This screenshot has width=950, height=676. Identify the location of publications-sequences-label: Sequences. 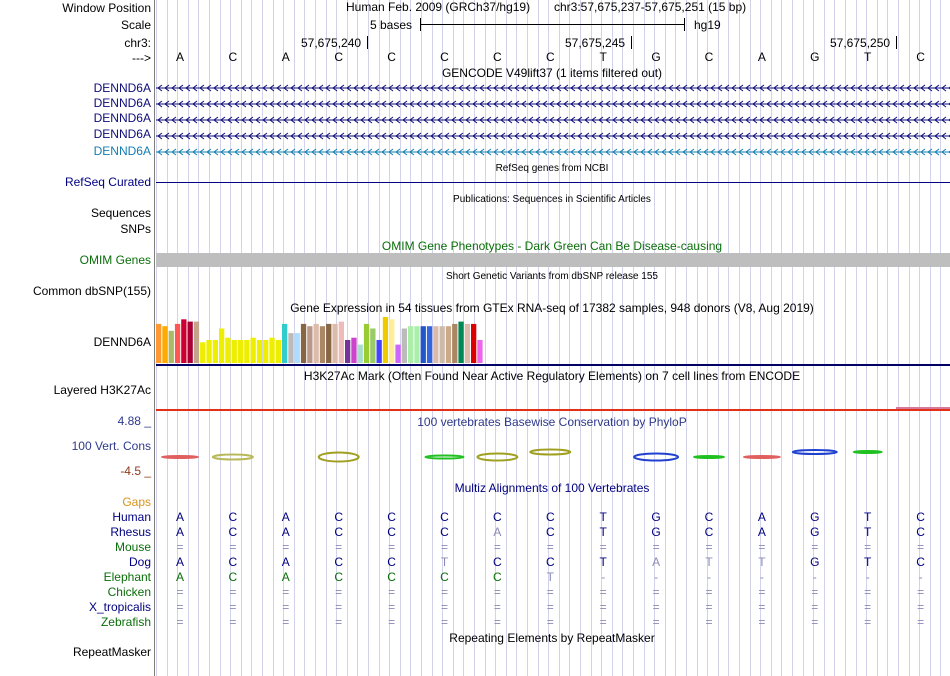
(120, 213).